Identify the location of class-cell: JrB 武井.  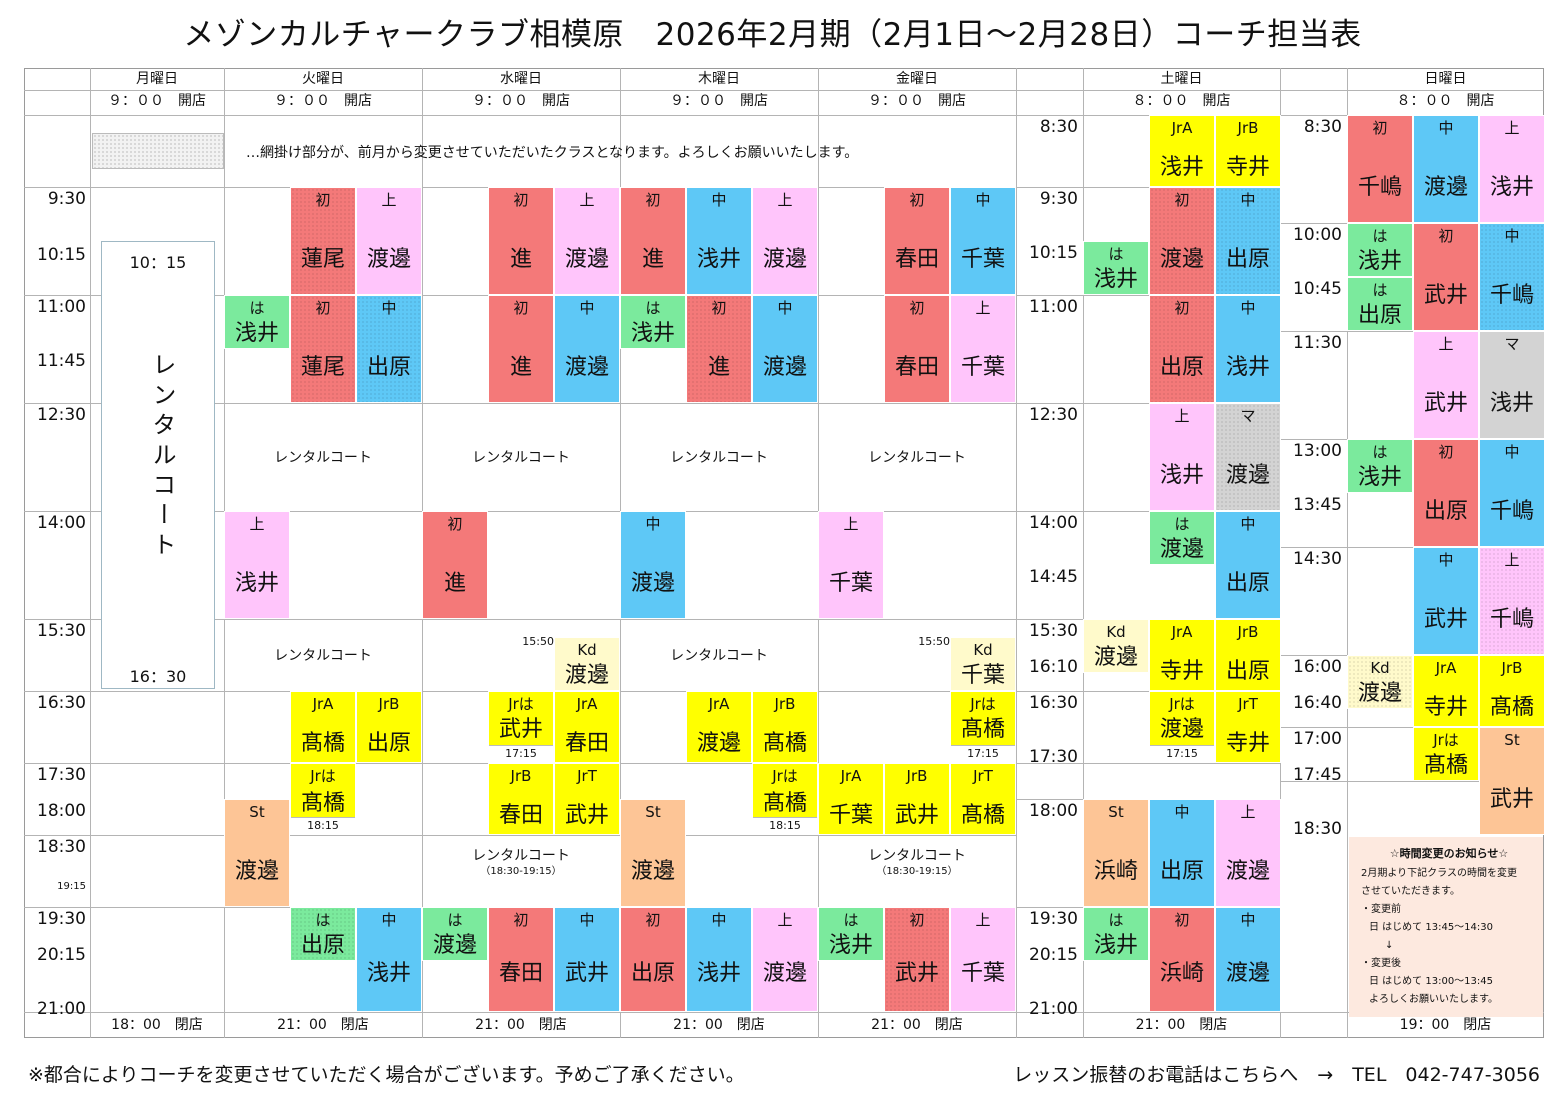
(917, 799).